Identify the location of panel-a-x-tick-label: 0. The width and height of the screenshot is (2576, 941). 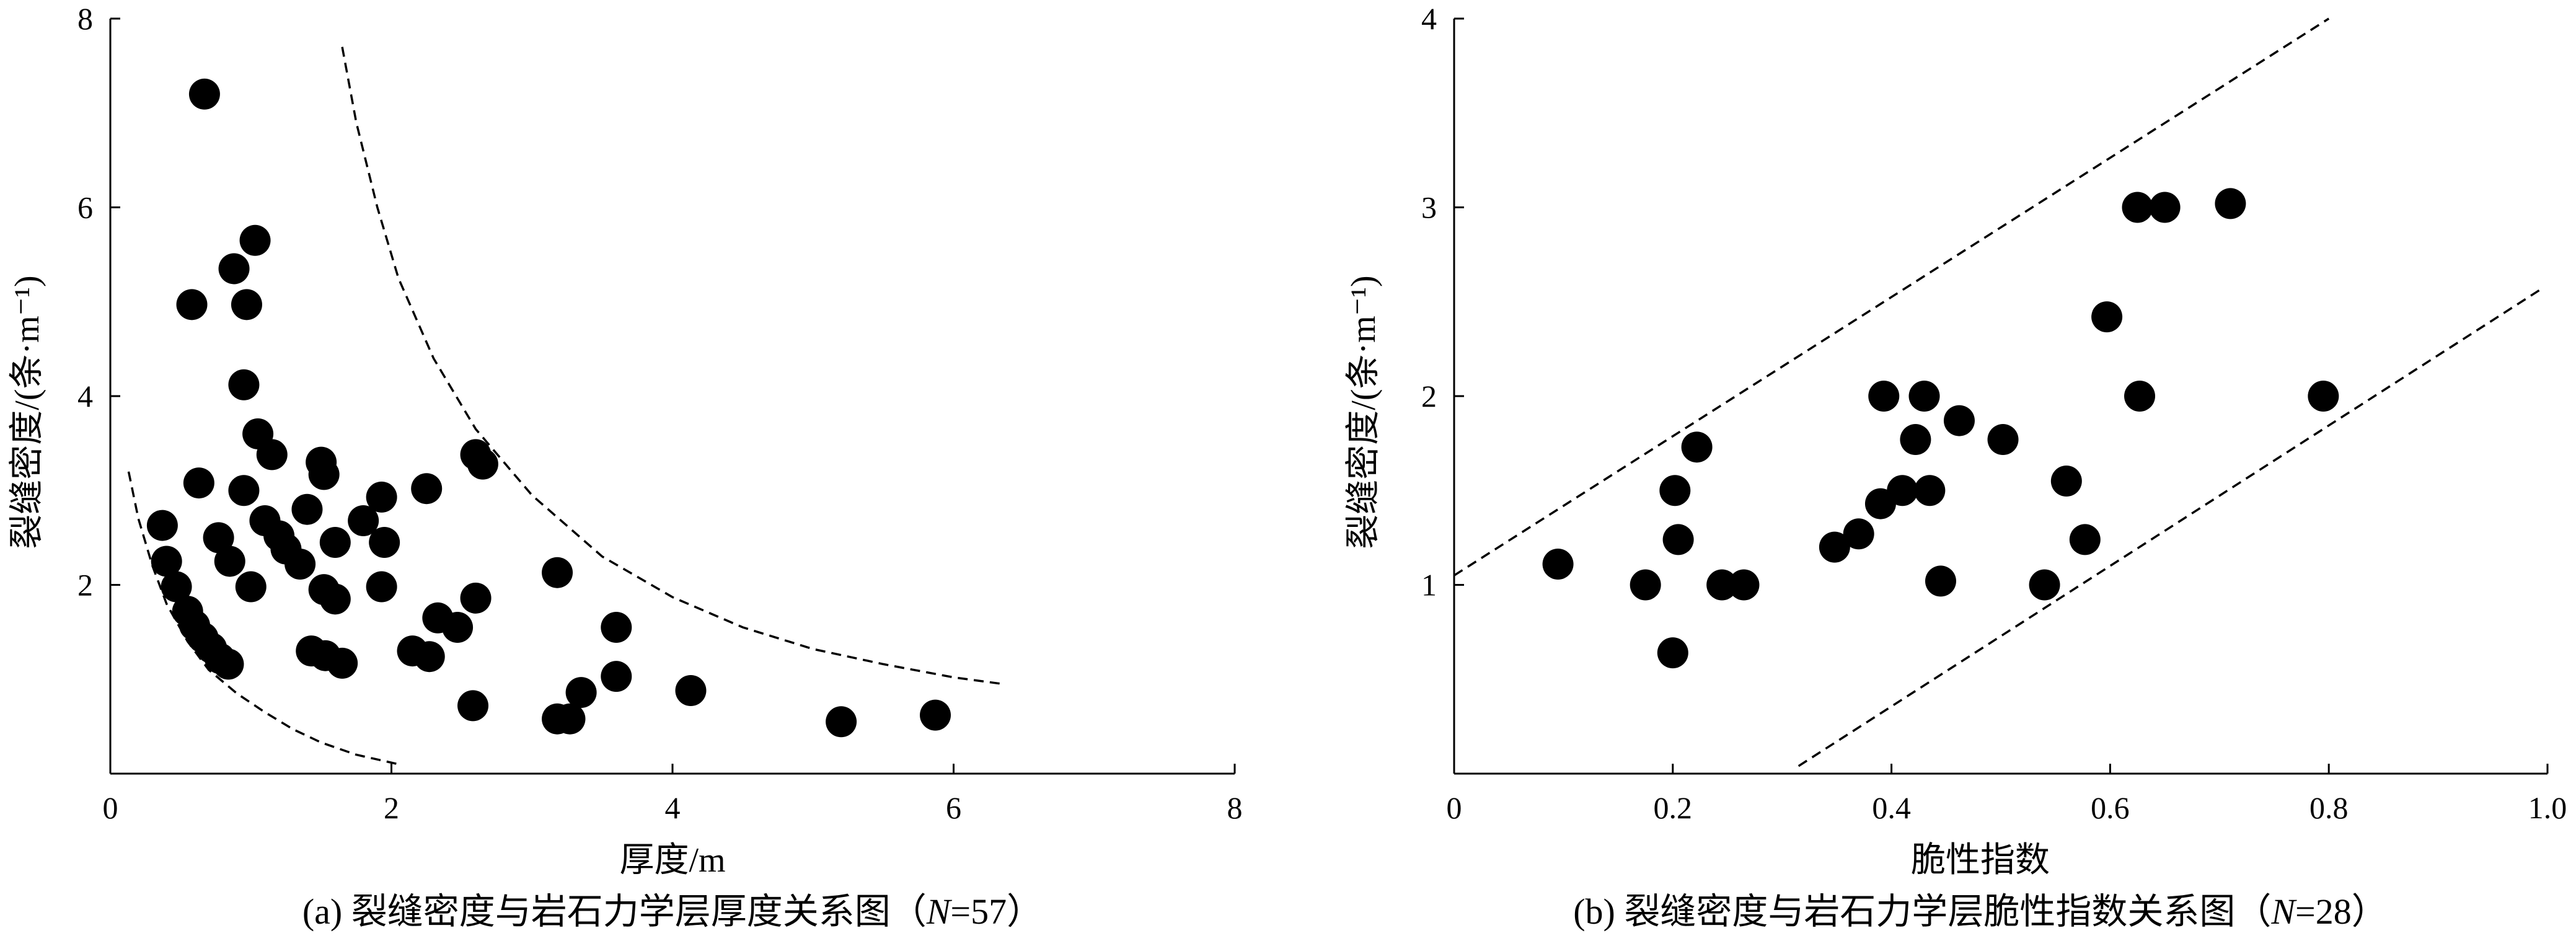
(110, 808).